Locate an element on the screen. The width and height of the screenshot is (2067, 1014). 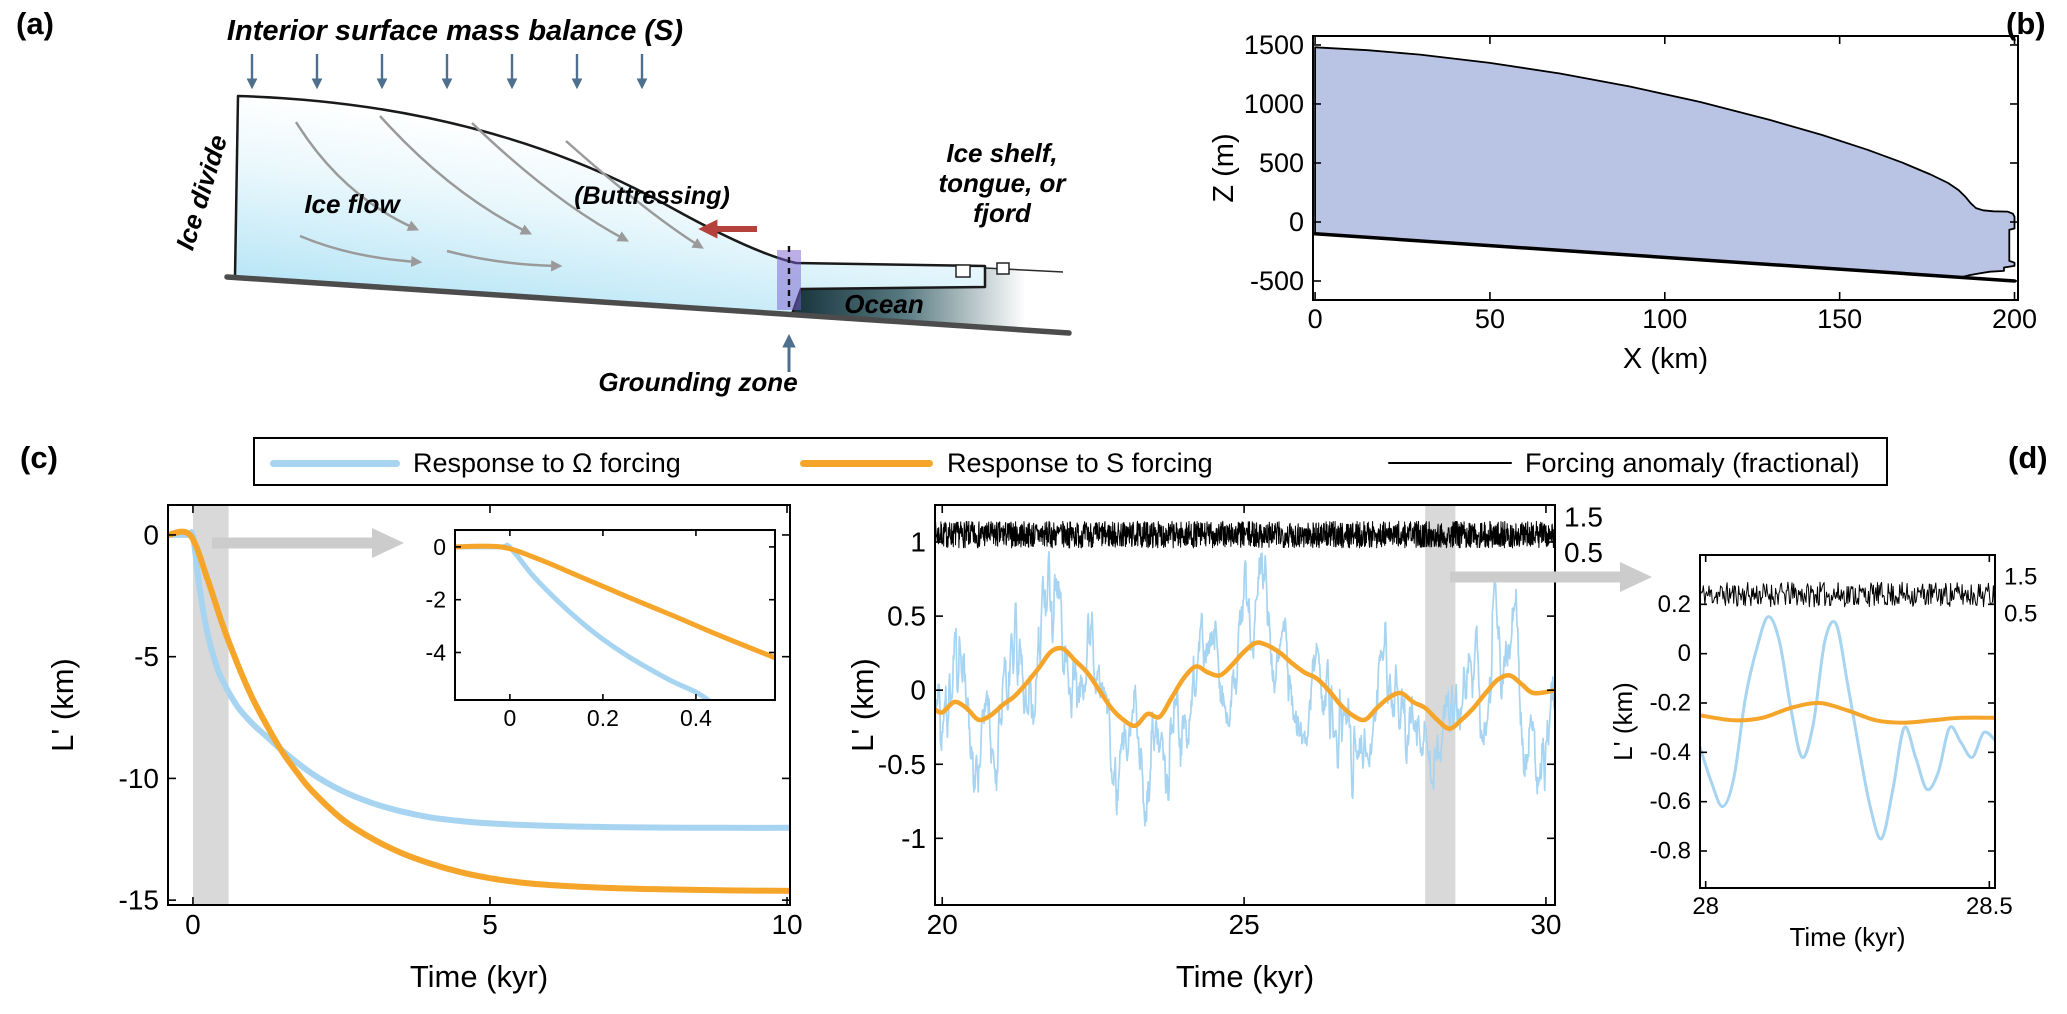
smb-arrows is located at coordinates (447, 72).